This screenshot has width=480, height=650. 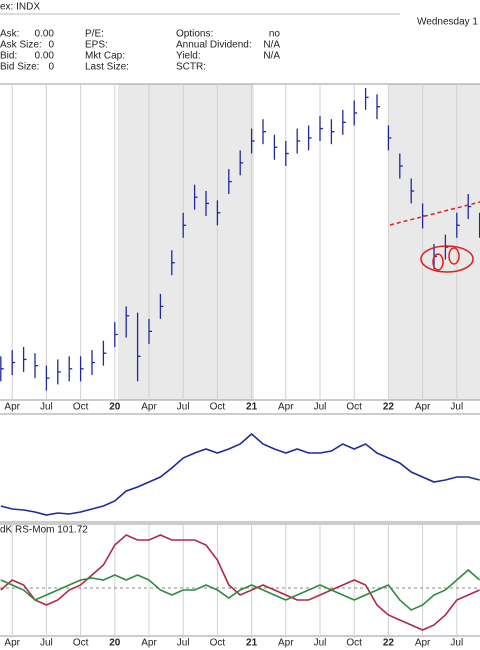 What do you see at coordinates (447, 22) in the screenshot?
I see `date: Wednesday 1` at bounding box center [447, 22].